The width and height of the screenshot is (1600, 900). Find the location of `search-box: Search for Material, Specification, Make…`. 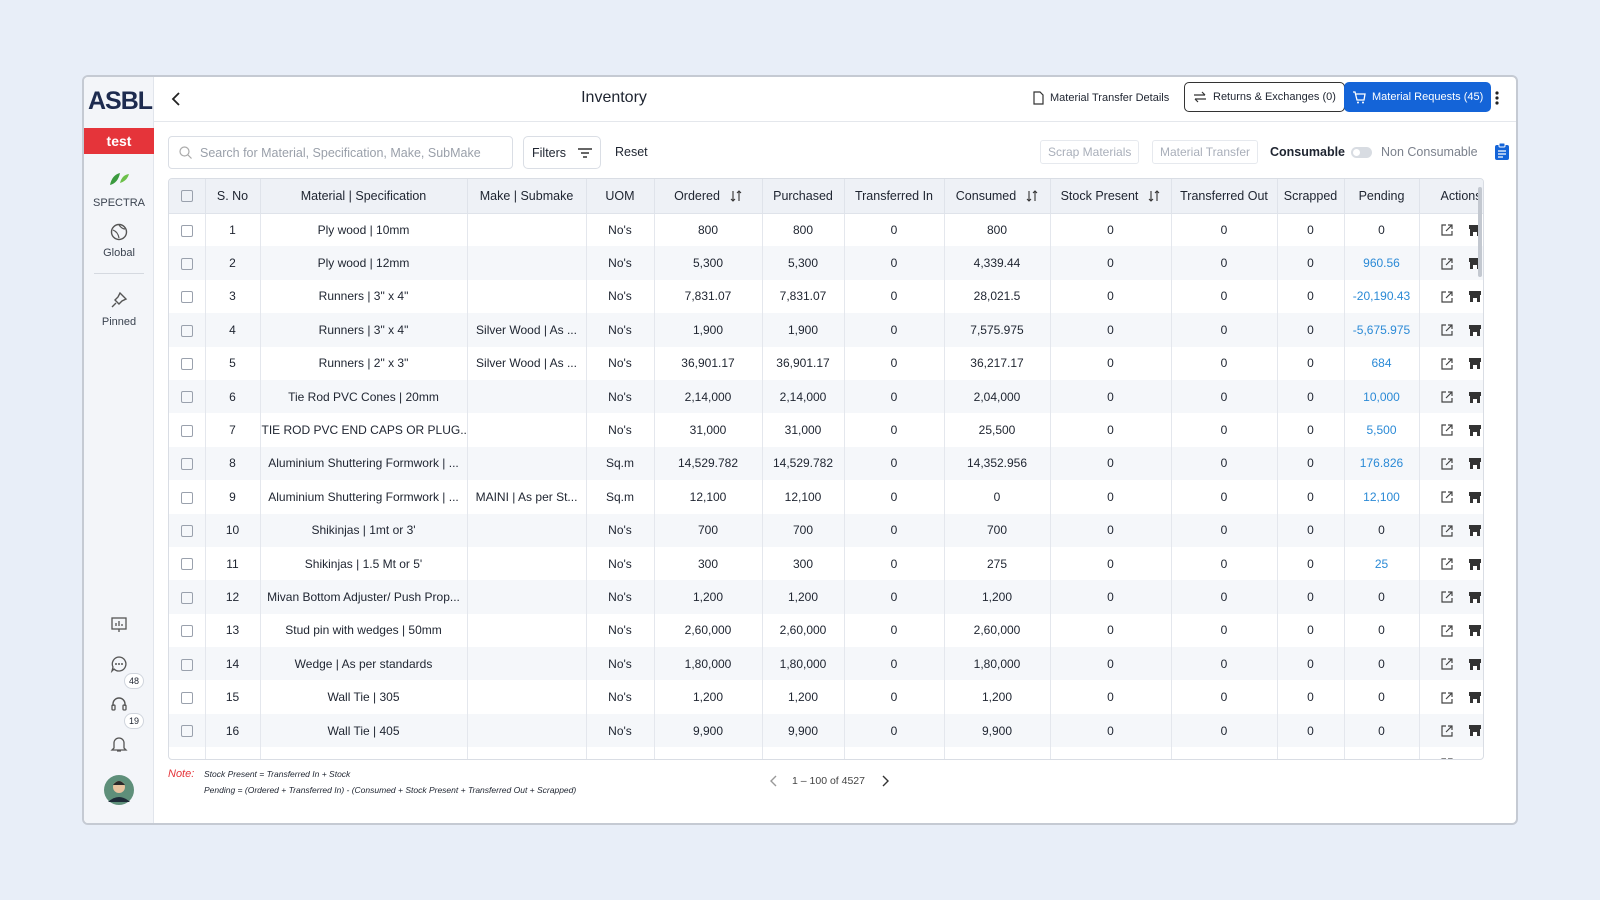

search-box: Search for Material, Specification, Make… is located at coordinates (340, 152).